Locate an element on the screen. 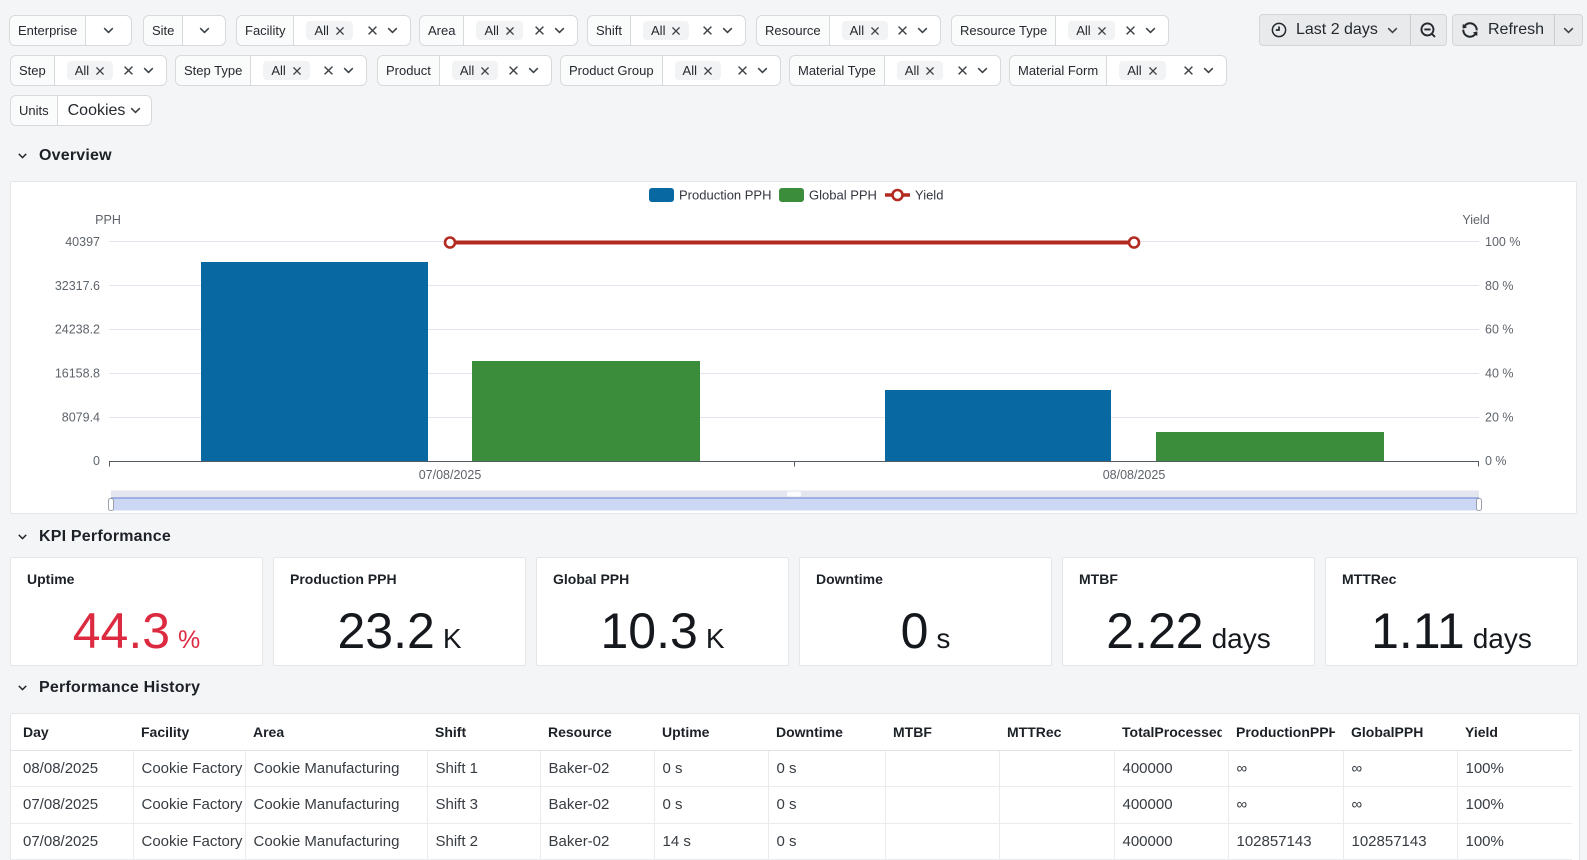  svg-text: 100 % is located at coordinates (1502, 242).